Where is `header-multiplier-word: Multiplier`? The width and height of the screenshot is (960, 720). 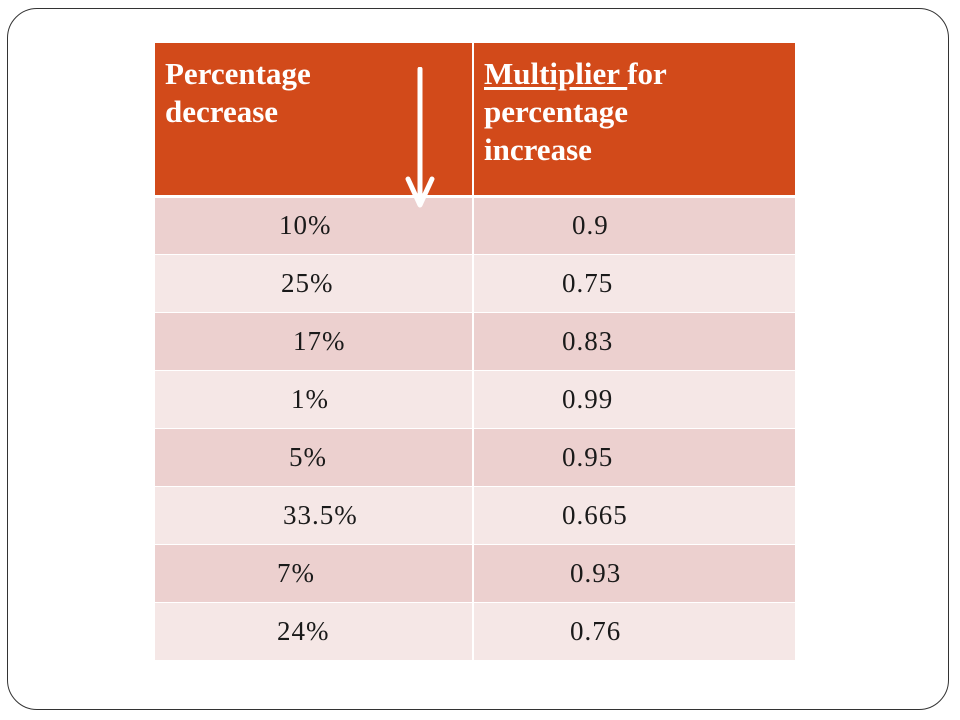
header-multiplier-word: Multiplier is located at coordinates (556, 73).